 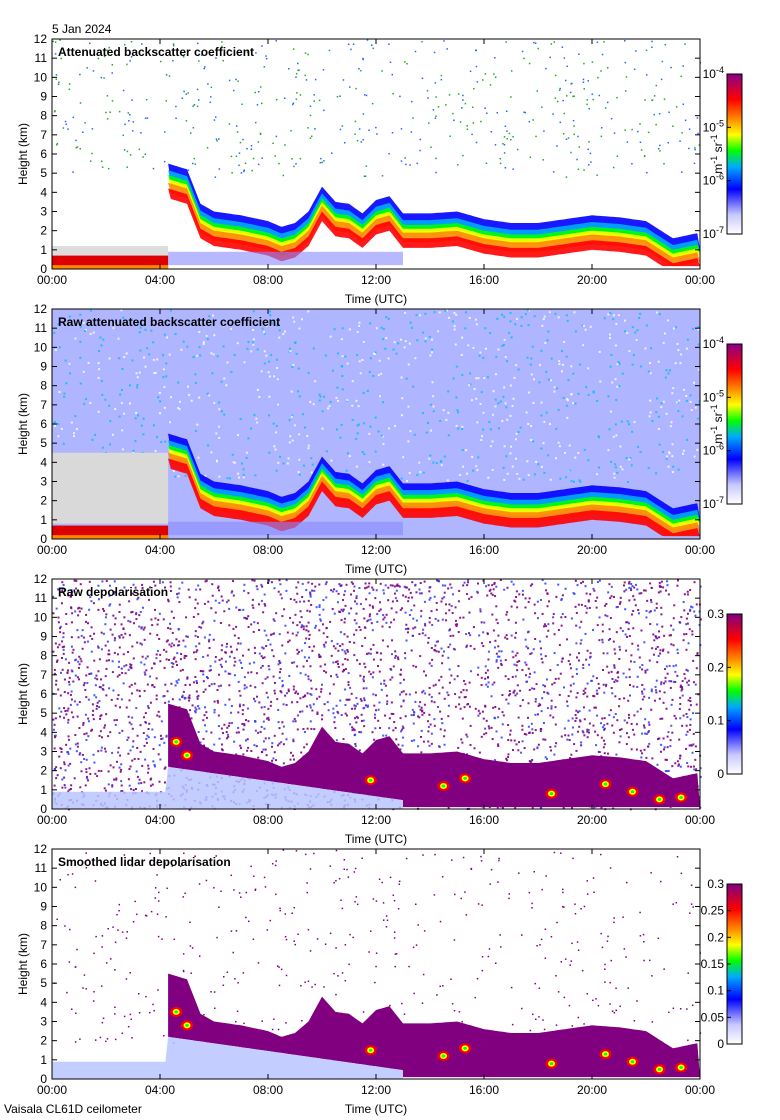 I want to click on panel-title: Smoothed lidar depolarisation, so click(x=144, y=862).